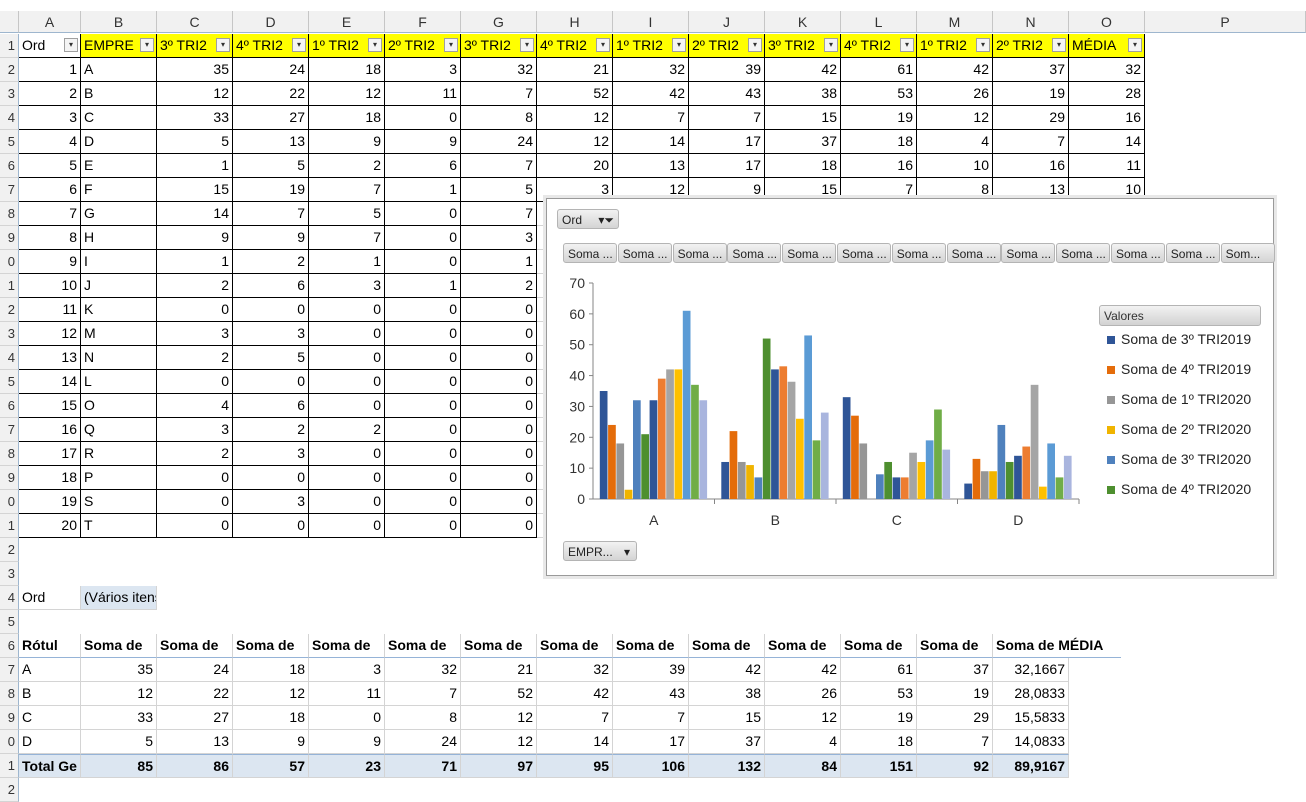  I want to click on pivot-cell: 14,0833, so click(1031, 742).